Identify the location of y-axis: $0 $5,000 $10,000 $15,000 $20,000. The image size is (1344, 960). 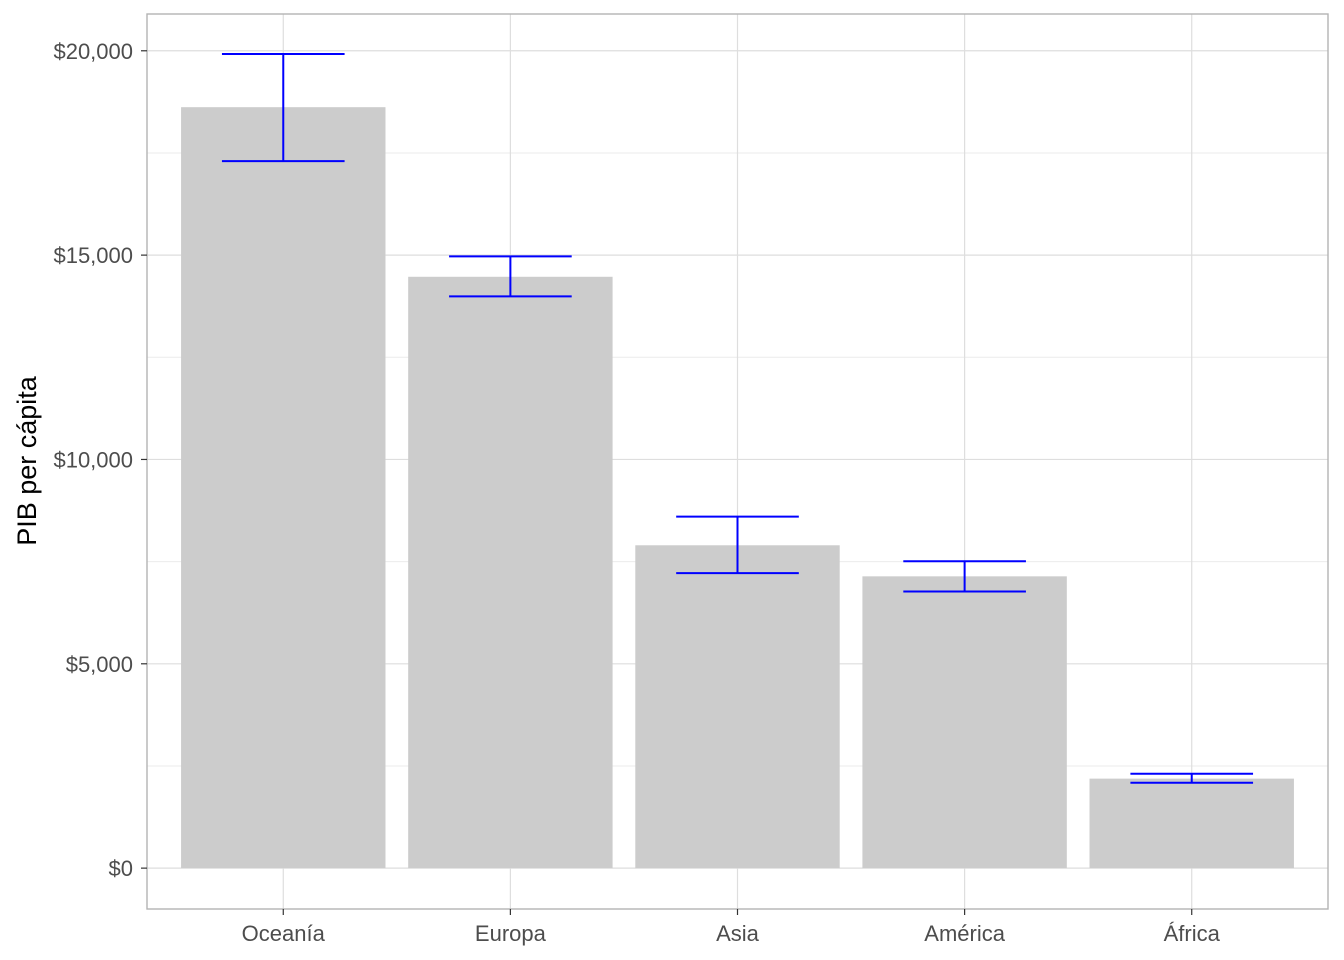
(100, 460).